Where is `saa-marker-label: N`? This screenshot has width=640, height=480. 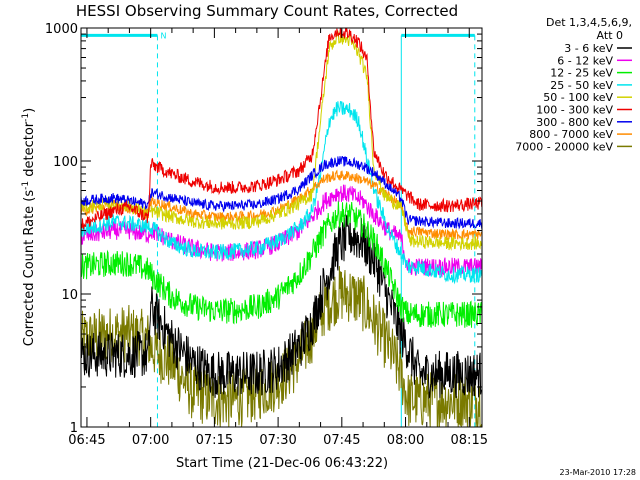
saa-marker-label: N is located at coordinates (163, 35).